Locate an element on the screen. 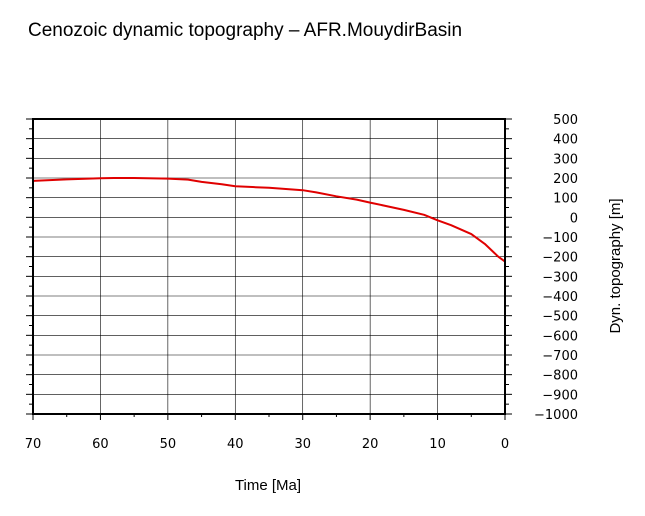 The image size is (645, 516). y-tick-label: 0 is located at coordinates (574, 218).